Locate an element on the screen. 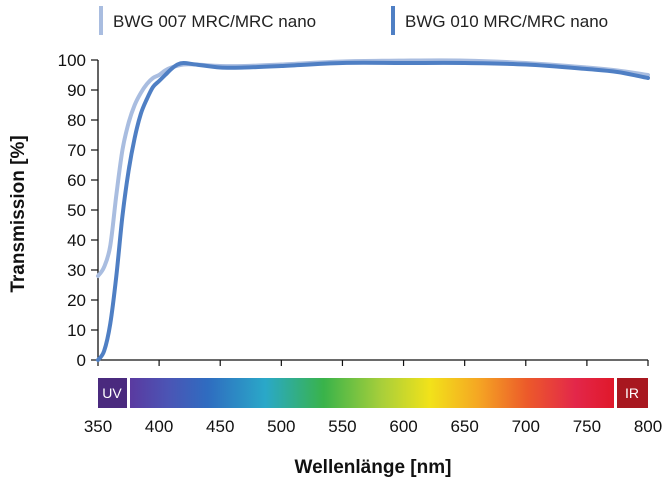 This screenshot has width=665, height=485. x-tick-label: 450 is located at coordinates (220, 426).